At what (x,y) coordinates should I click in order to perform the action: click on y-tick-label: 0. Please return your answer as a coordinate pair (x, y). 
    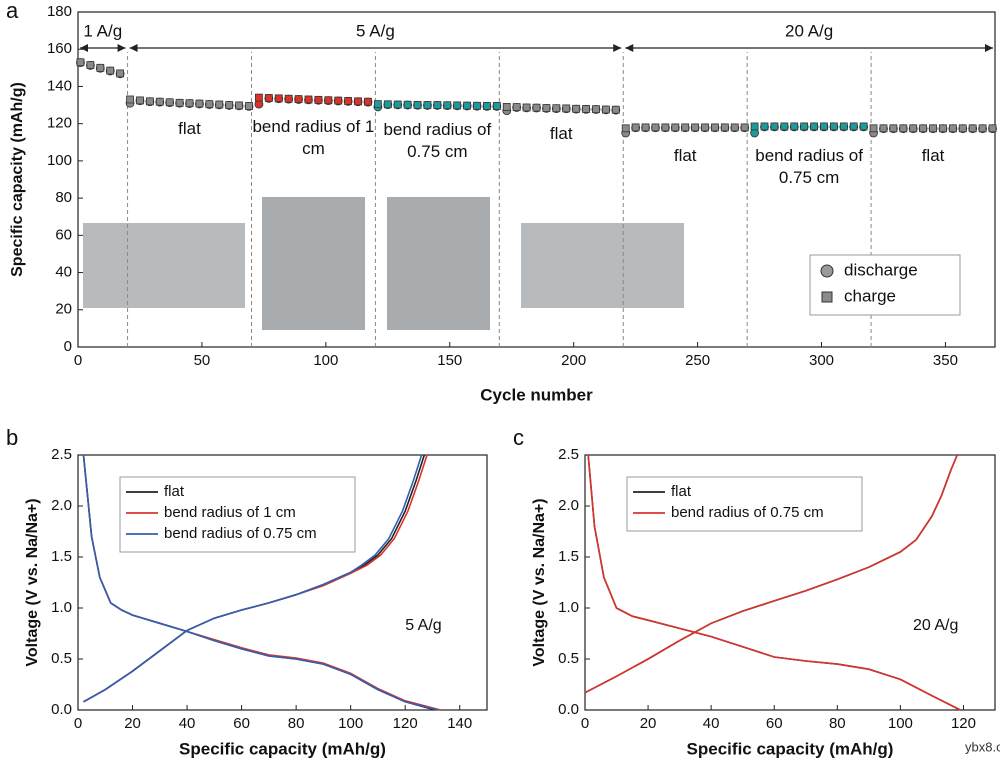
    Looking at the image, I should click on (68, 346).